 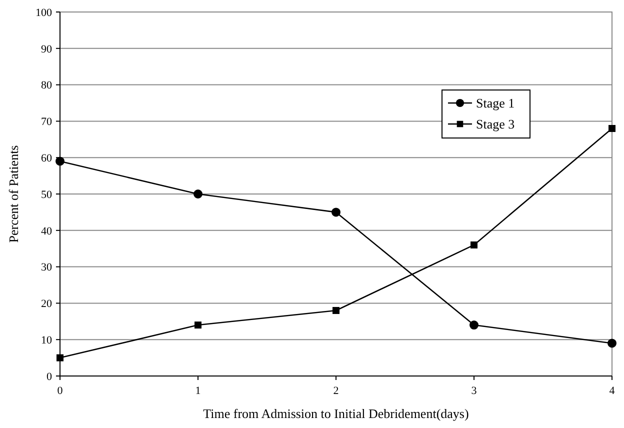 I want to click on y-tick-label: 70, so click(x=46, y=122).